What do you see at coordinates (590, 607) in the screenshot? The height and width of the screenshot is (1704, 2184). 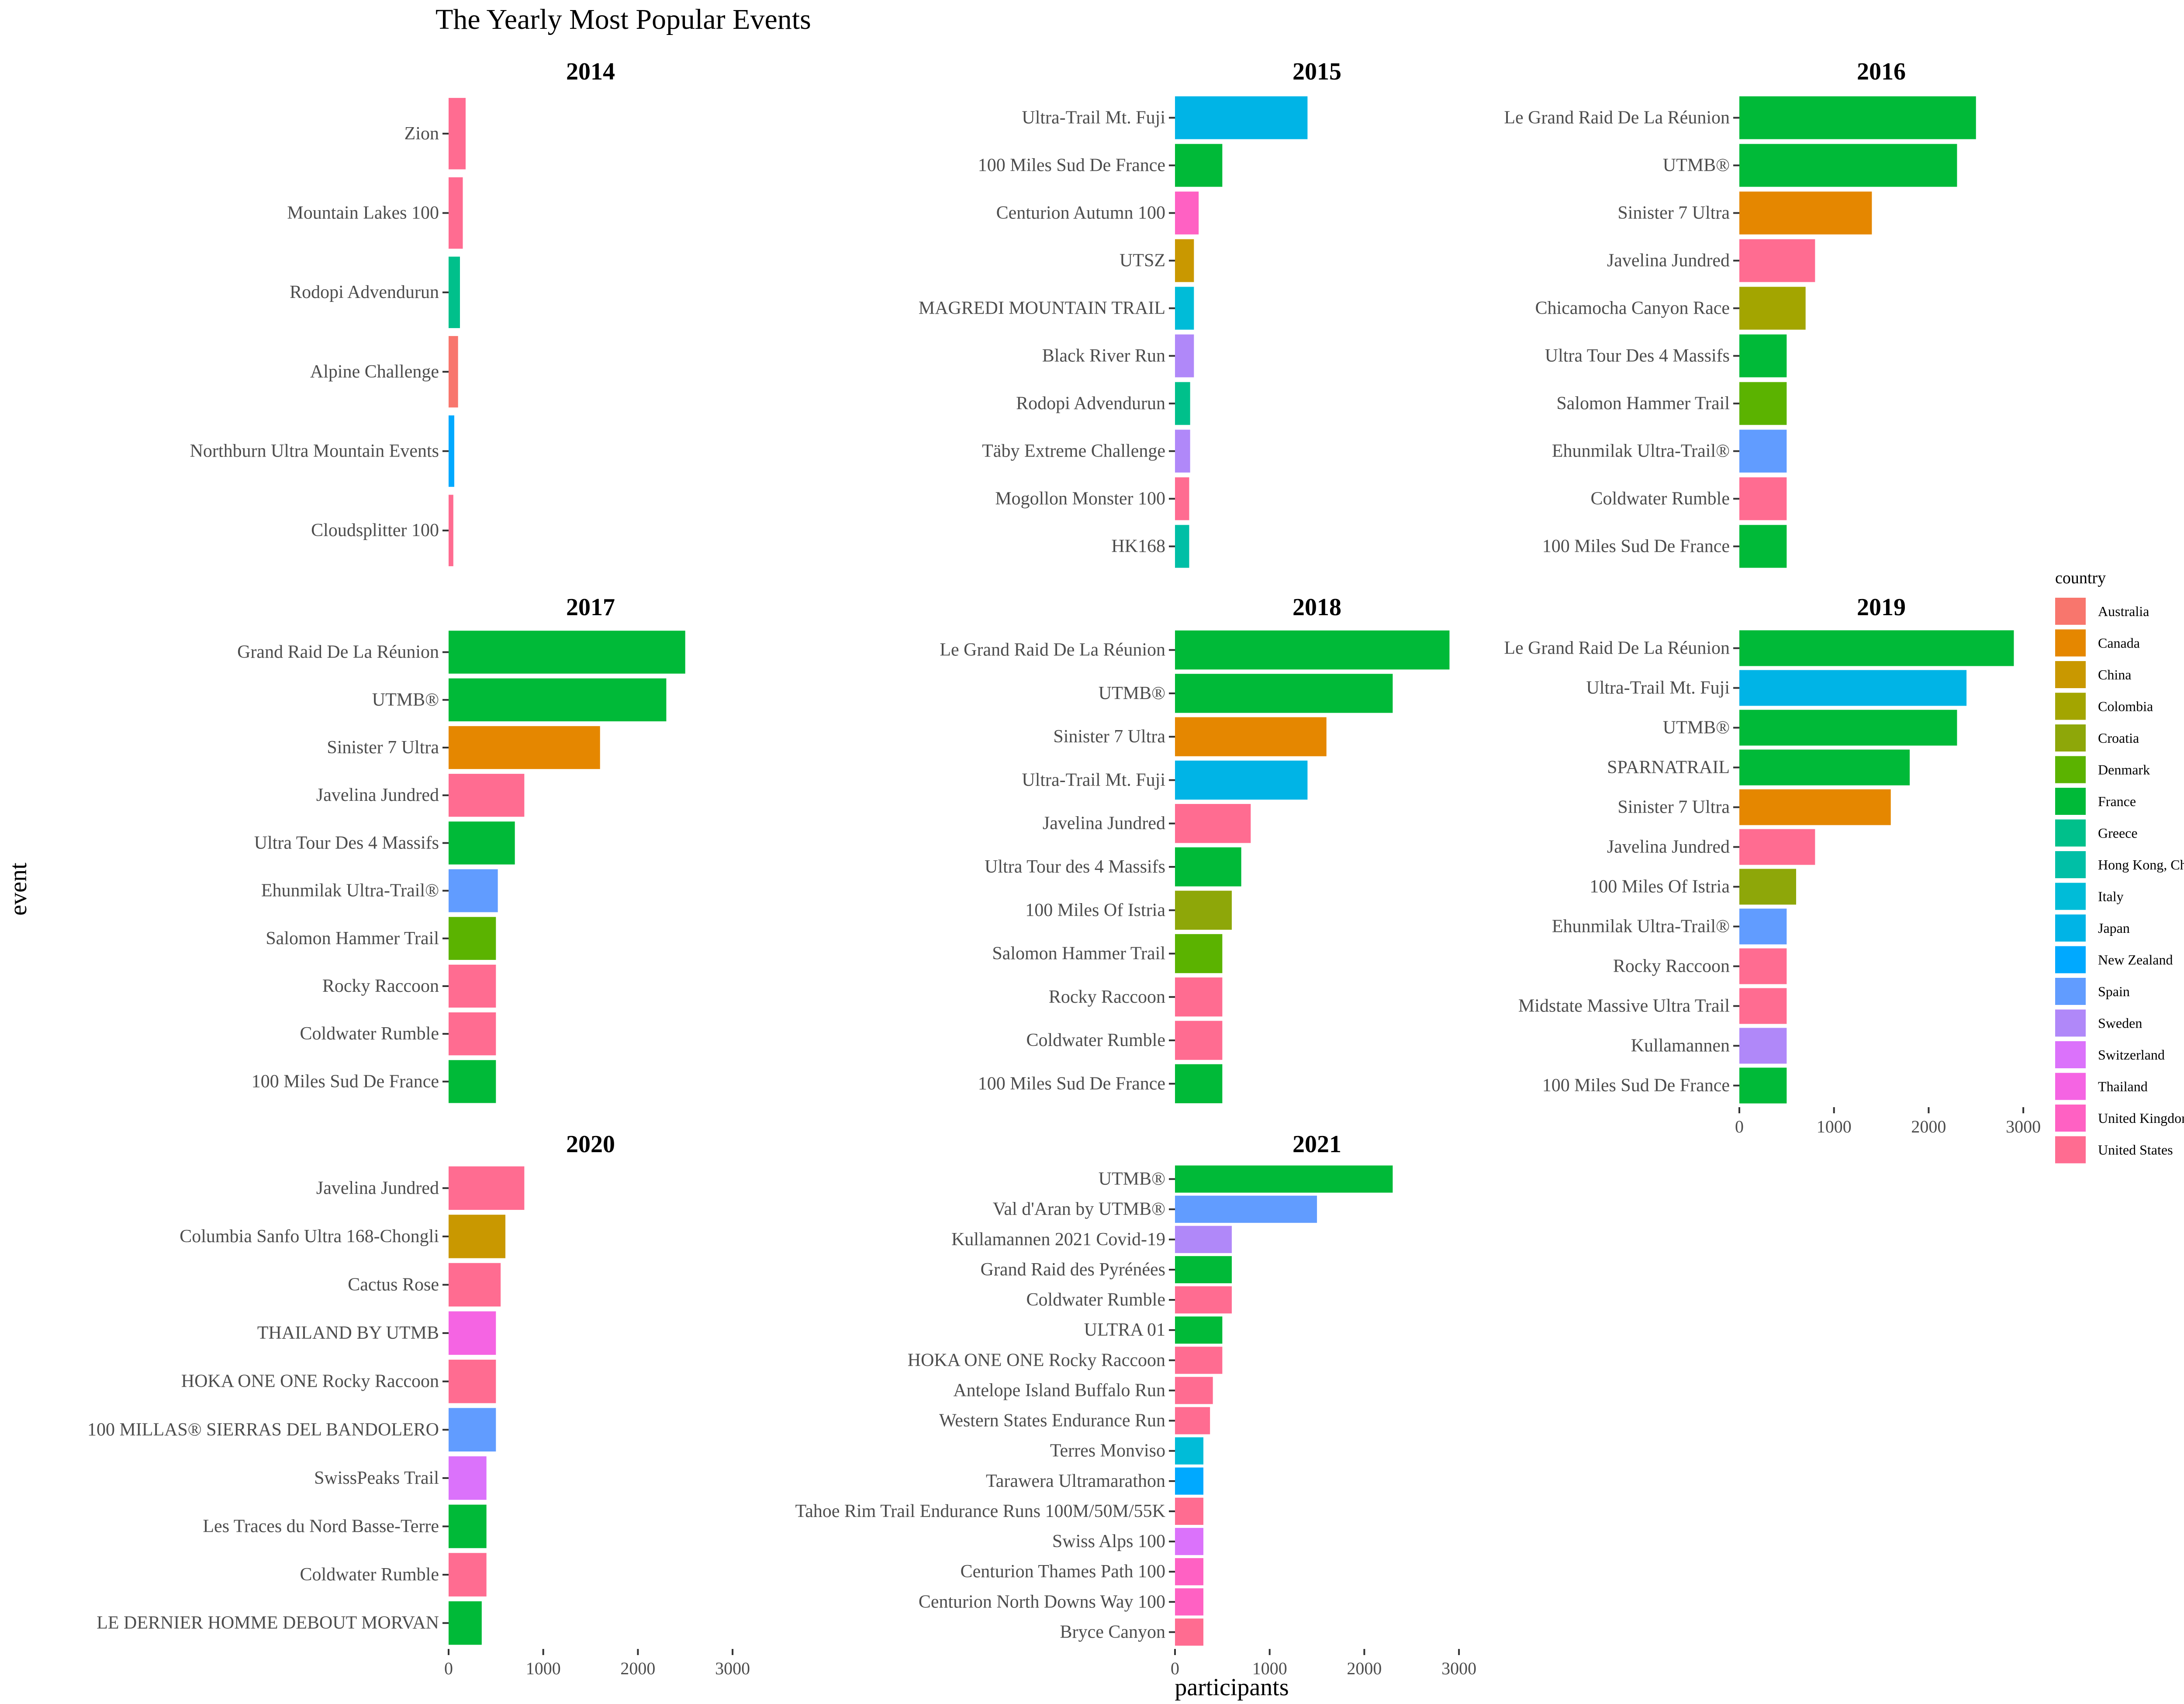 I see `panel-title: 2017` at bounding box center [590, 607].